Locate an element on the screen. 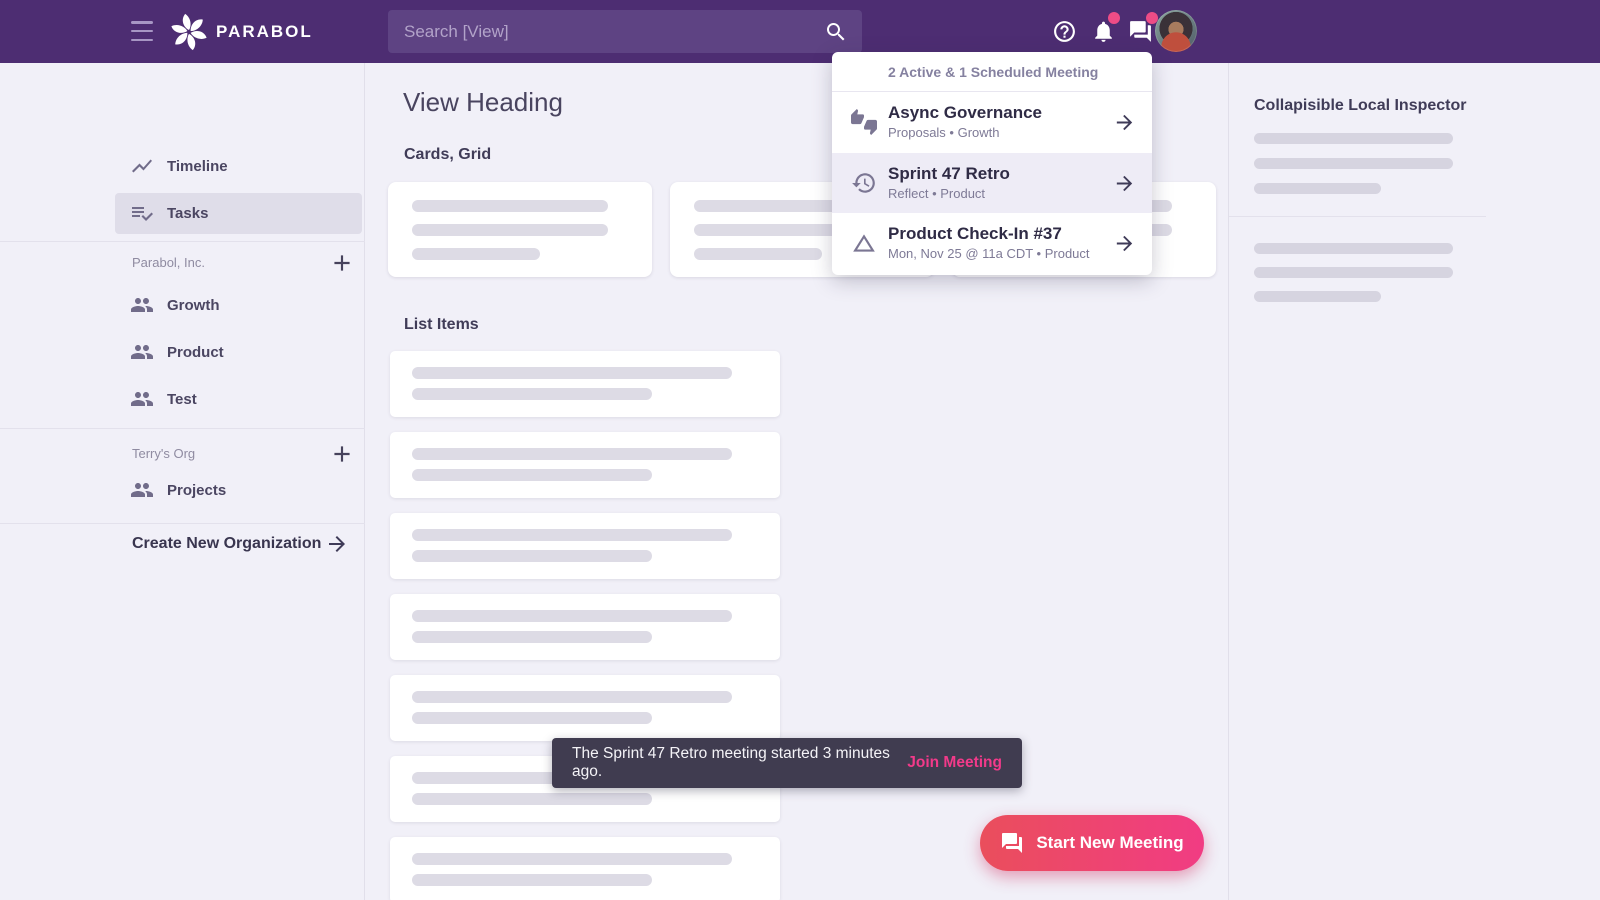 Image resolution: width=1600 pixels, height=900 pixels. cards-section-heading: Cards, Grid is located at coordinates (448, 154).